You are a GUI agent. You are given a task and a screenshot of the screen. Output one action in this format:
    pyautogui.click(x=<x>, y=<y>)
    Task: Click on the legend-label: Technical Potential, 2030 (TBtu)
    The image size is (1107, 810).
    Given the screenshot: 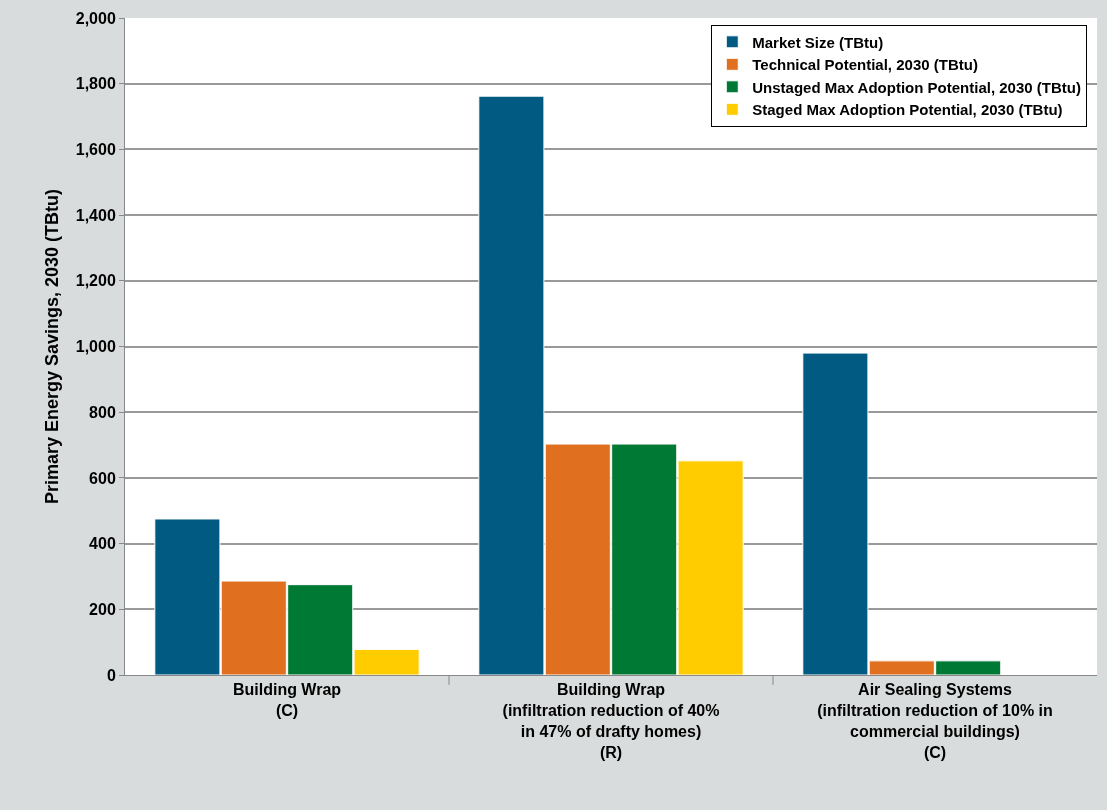 What is the action you would take?
    pyautogui.click(x=865, y=65)
    